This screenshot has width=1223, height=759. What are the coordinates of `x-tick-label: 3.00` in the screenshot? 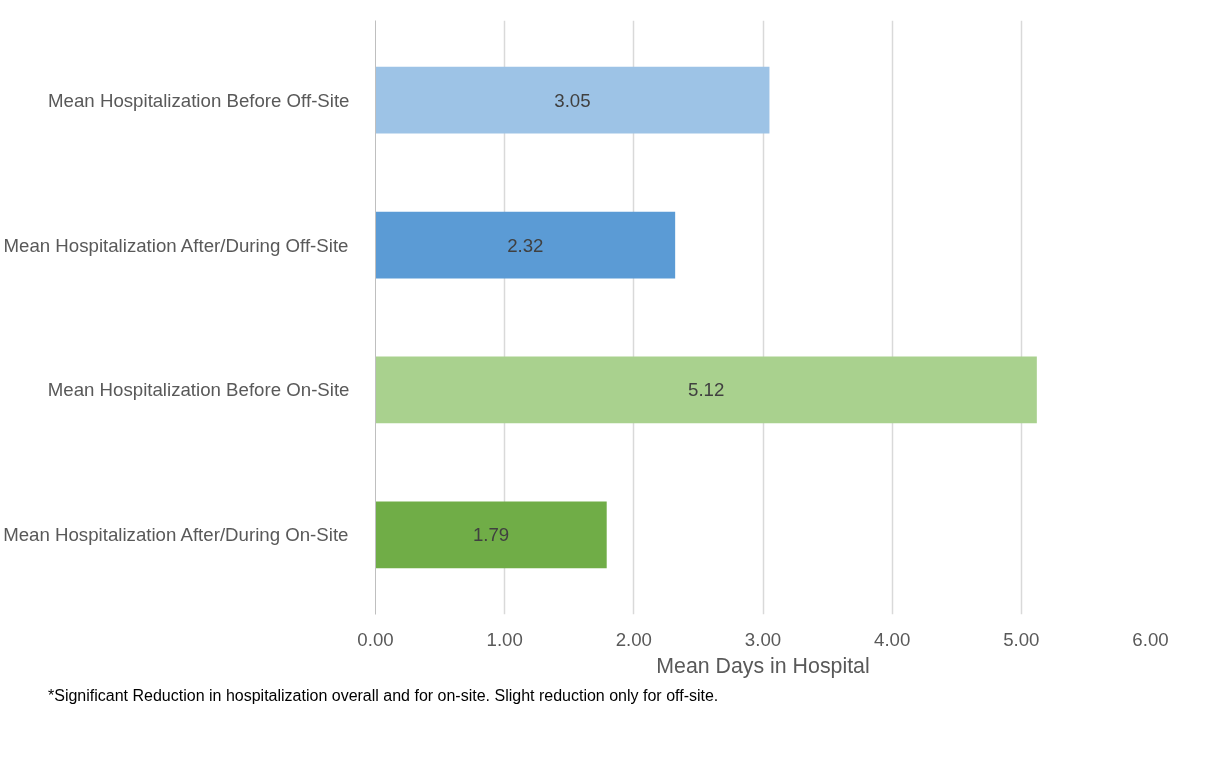 It's located at (763, 639).